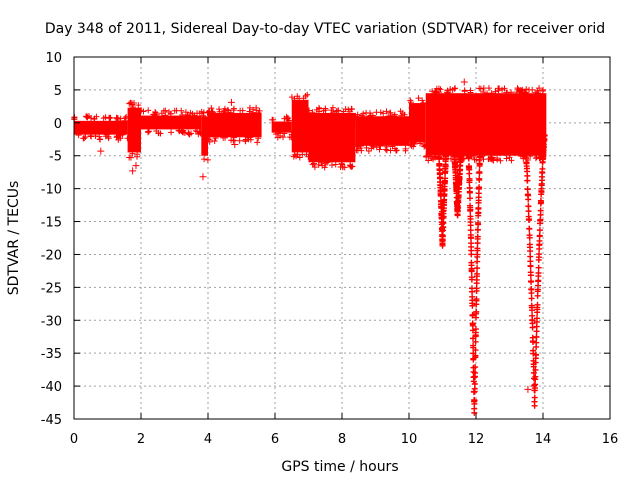 Image resolution: width=640 pixels, height=480 pixels. Describe the element at coordinates (58, 124) in the screenshot. I see `y-tick-label: 0` at that location.